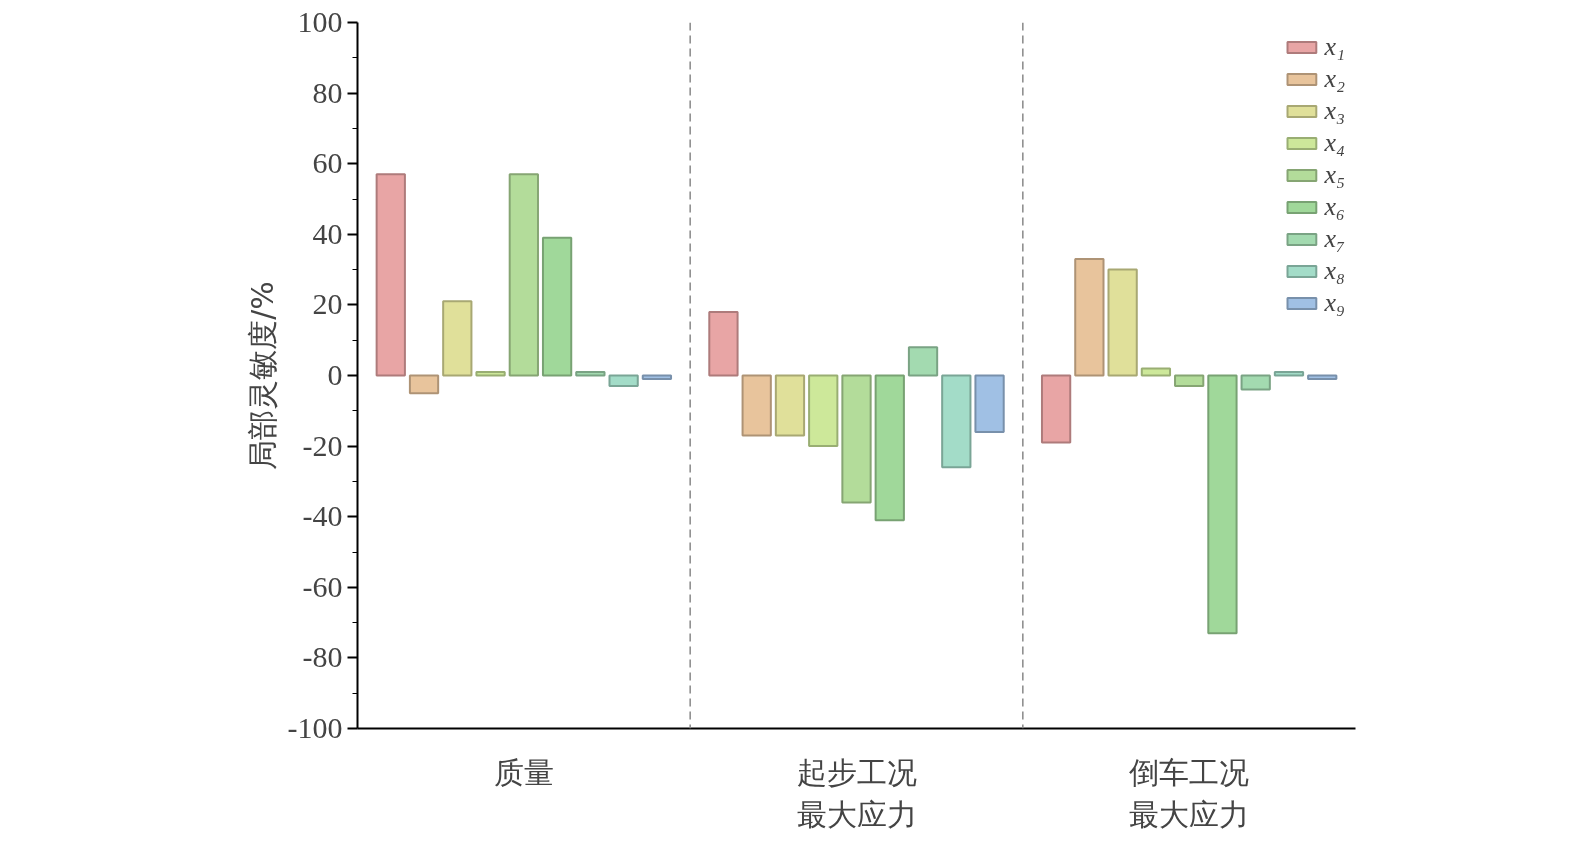 This screenshot has height=843, width=1575. What do you see at coordinates (523, 772) in the screenshot?
I see `x-tick-label: 质量` at bounding box center [523, 772].